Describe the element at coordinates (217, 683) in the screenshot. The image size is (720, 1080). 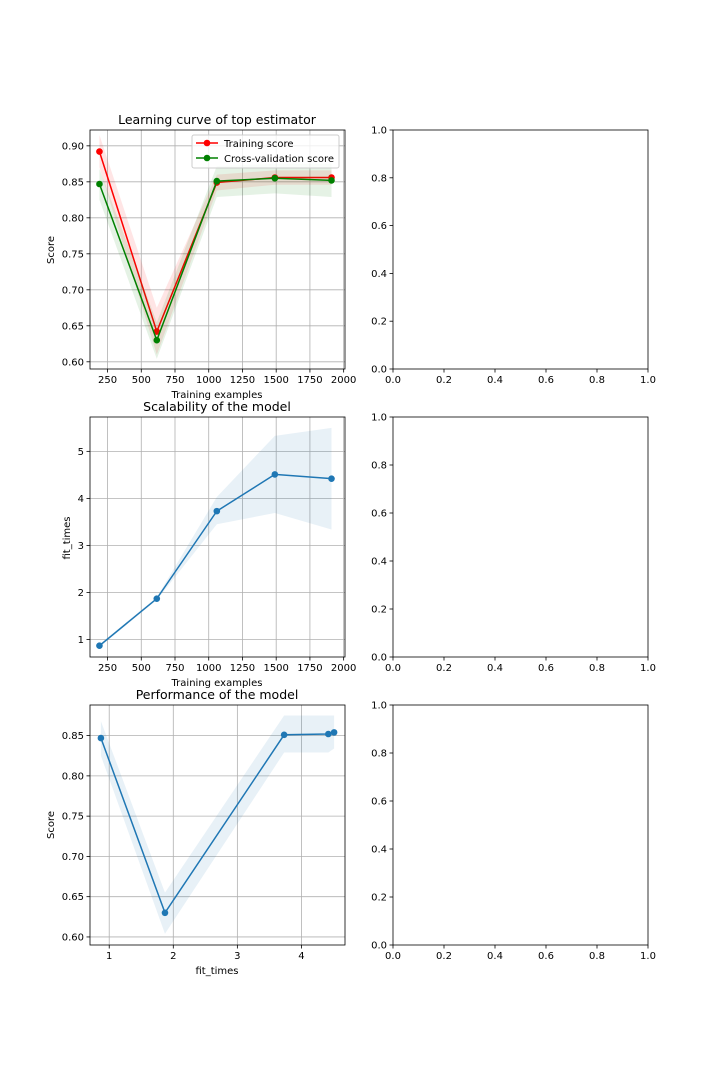
I see `scalability-x-label: Training examples` at that location.